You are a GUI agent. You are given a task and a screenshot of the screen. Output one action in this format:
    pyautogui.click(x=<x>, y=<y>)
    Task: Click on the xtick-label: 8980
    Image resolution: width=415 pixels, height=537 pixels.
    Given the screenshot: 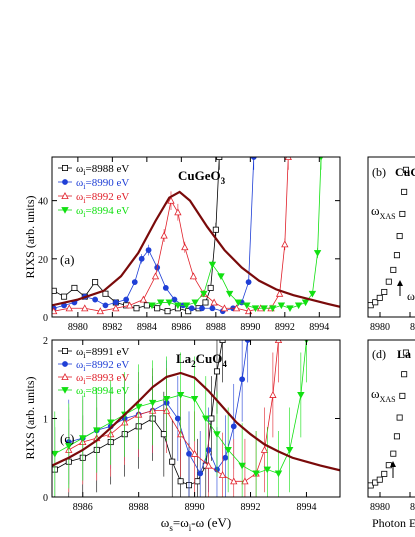 What is the action you would take?
    pyautogui.click(x=380, y=507)
    